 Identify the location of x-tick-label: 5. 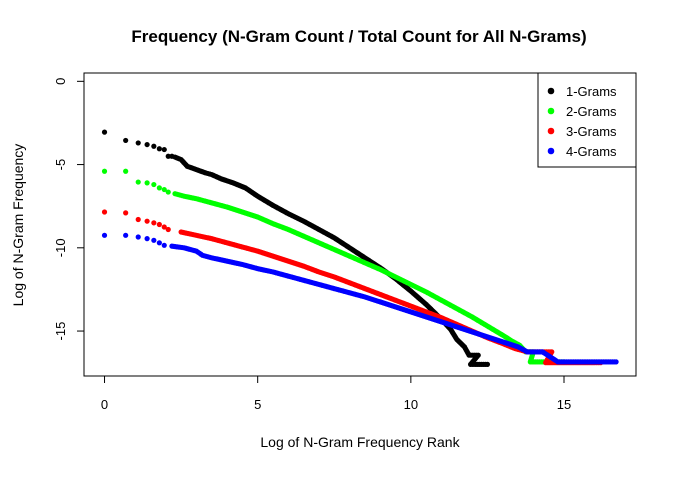
(257, 404).